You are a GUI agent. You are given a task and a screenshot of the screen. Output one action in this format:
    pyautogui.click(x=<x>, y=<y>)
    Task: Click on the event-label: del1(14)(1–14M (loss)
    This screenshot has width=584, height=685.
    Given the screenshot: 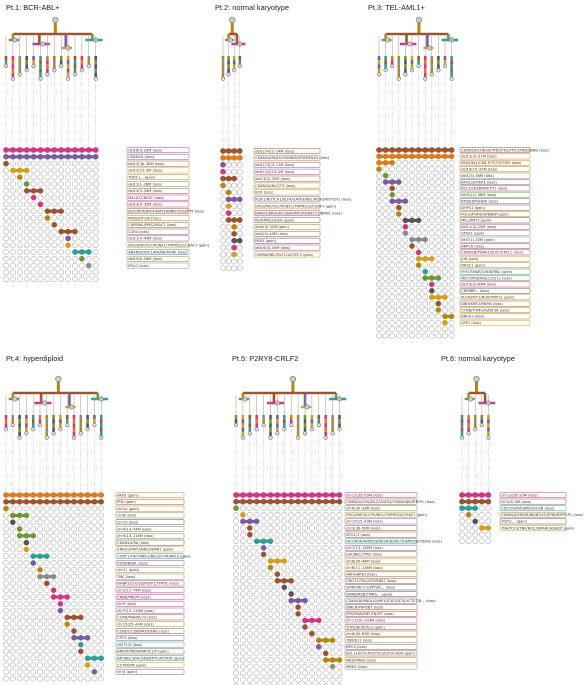 What is the action you would take?
    pyautogui.click(x=275, y=151)
    